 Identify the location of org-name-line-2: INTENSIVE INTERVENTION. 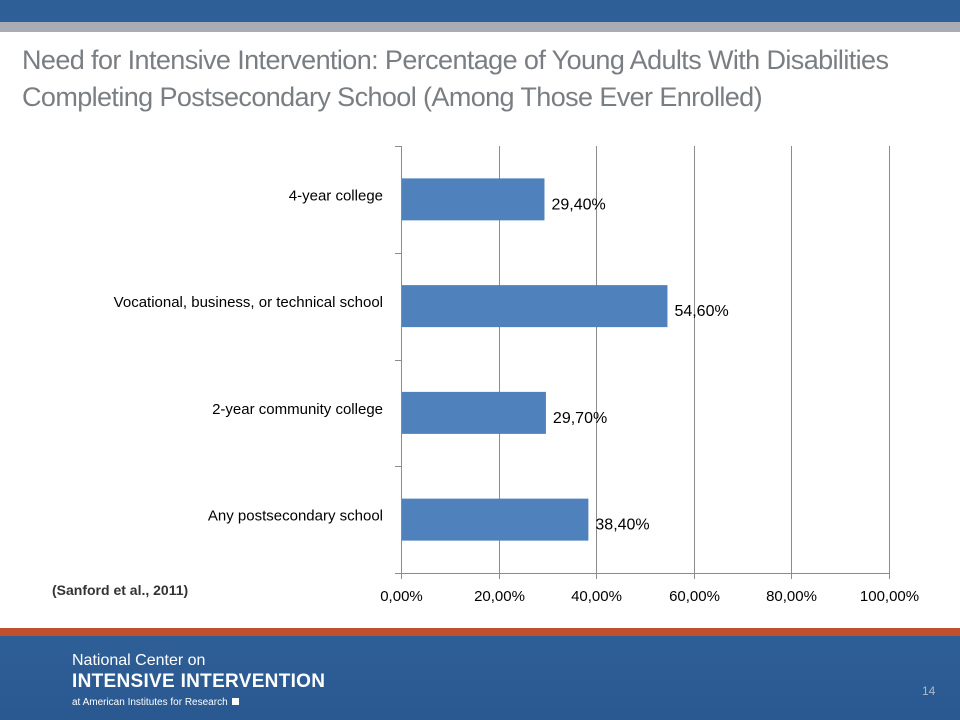
(199, 681).